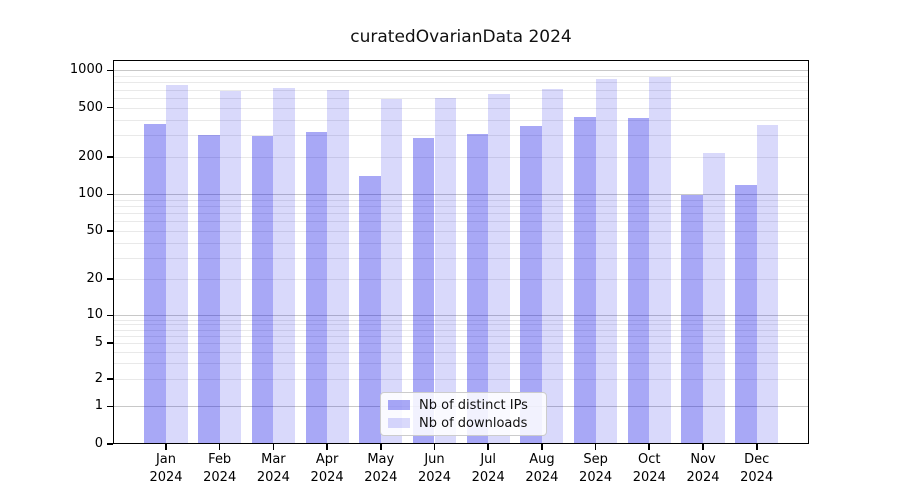 The image size is (900, 500). What do you see at coordinates (660, 260) in the screenshot?
I see `bar-oct-2024-downloads` at bounding box center [660, 260].